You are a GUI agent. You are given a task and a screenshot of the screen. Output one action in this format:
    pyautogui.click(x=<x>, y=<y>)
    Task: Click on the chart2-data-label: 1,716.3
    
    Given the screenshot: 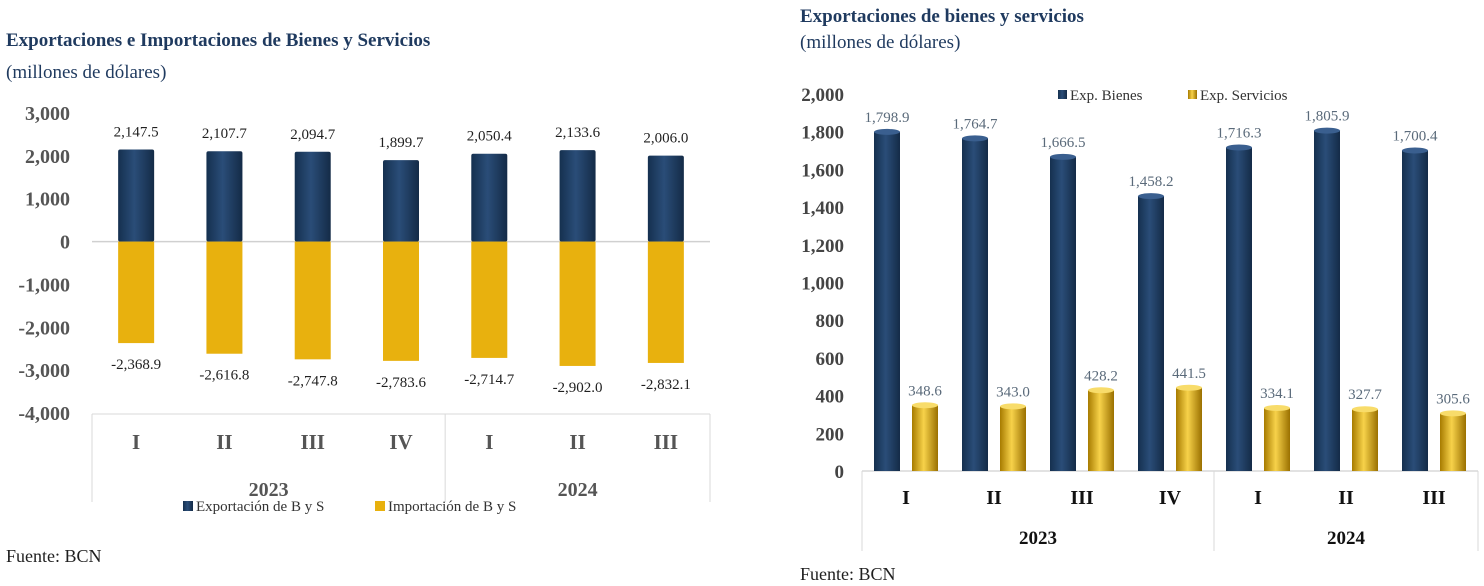 What is the action you would take?
    pyautogui.click(x=1239, y=133)
    